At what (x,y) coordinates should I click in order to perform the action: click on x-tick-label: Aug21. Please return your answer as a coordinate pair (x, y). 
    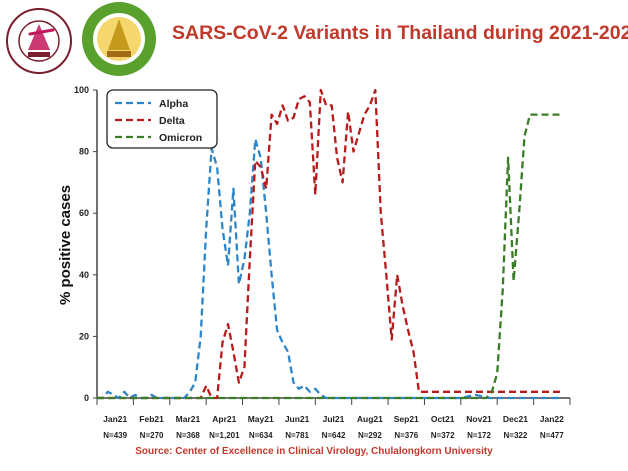
    Looking at the image, I should click on (370, 419).